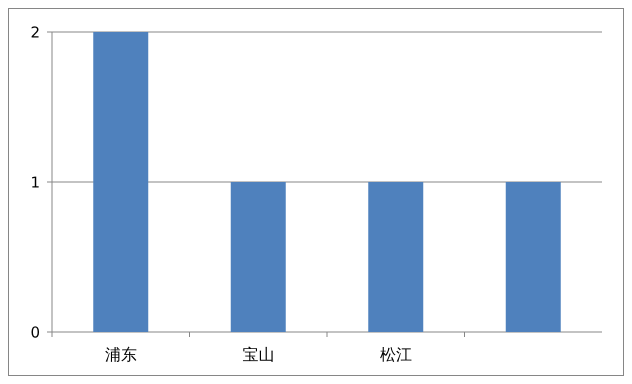  Describe the element at coordinates (120, 354) in the screenshot. I see `x-tick-label: 浦东` at that location.